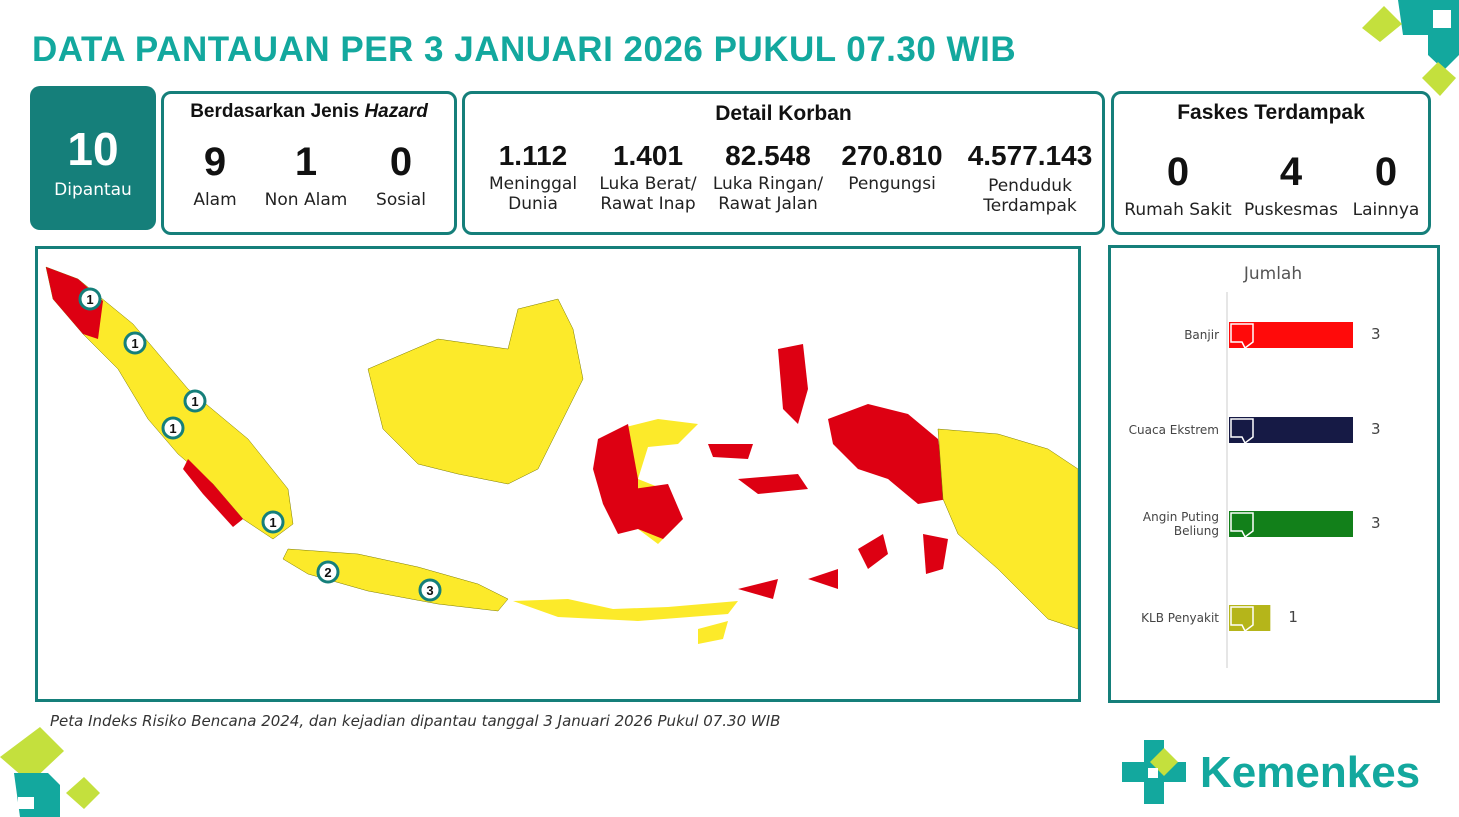  I want to click on victim-stat-luka-berat: 1.401 Luka Berat/ Rawat Inap, so click(648, 177).